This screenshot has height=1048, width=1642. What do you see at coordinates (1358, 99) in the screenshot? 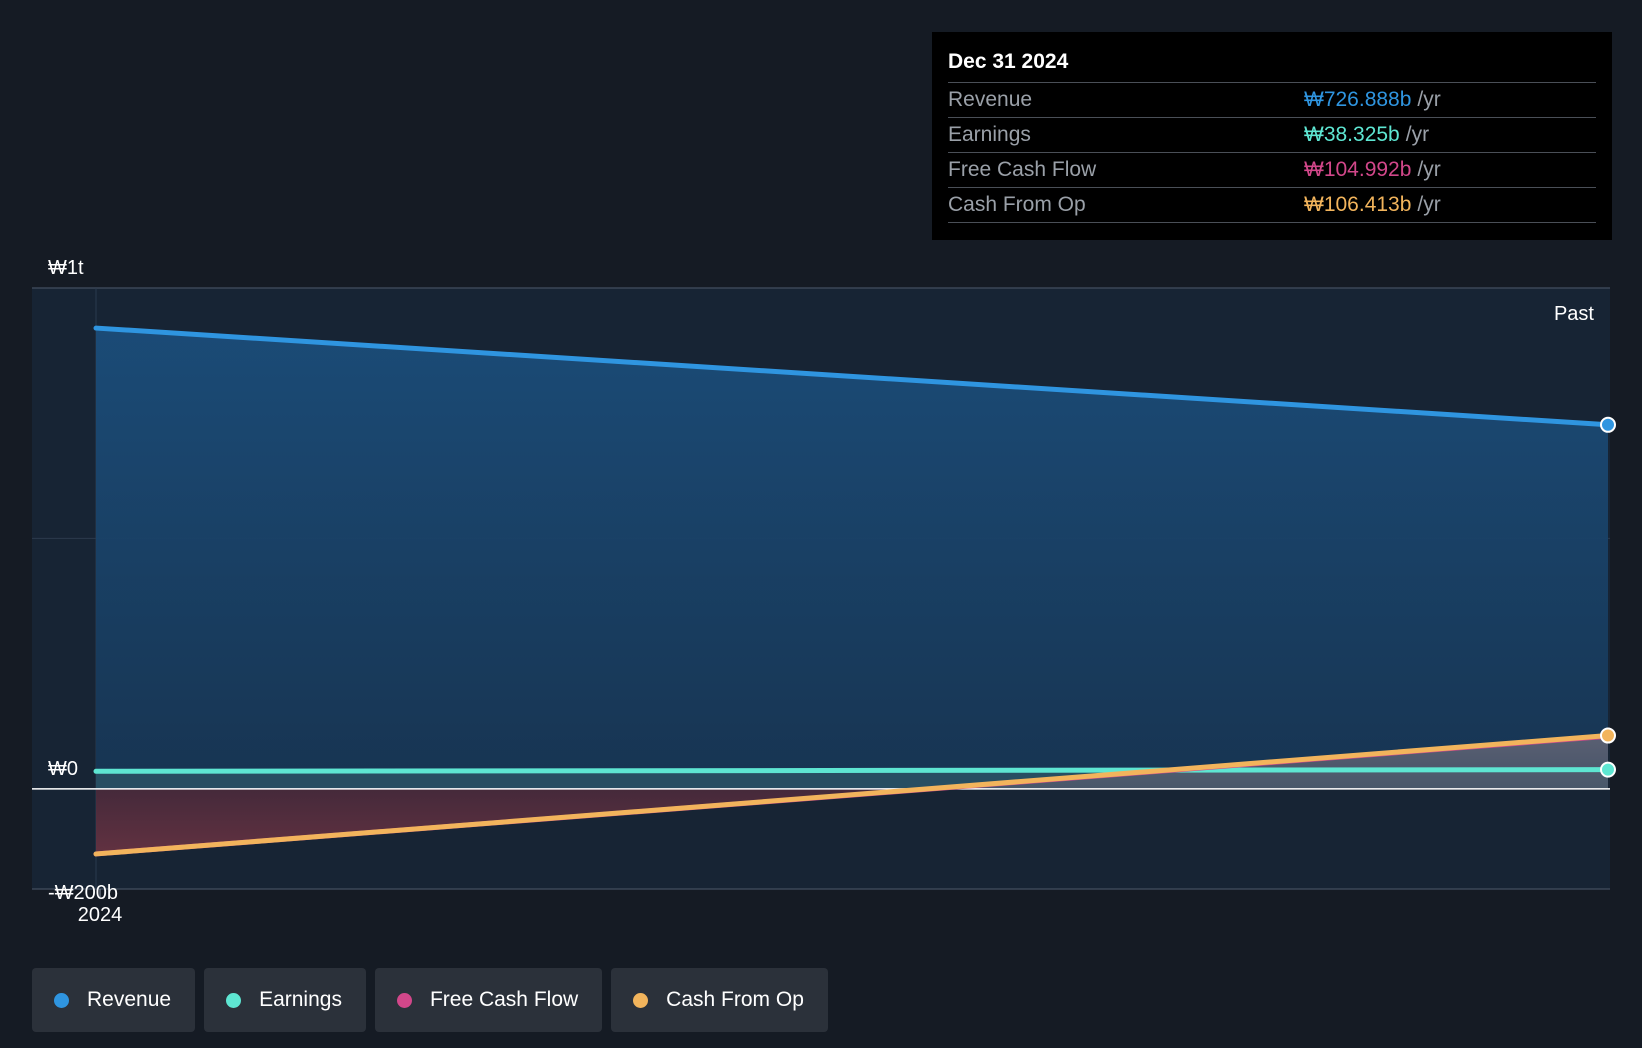
I see `tooltip-value: ₩726.888b` at bounding box center [1358, 99].